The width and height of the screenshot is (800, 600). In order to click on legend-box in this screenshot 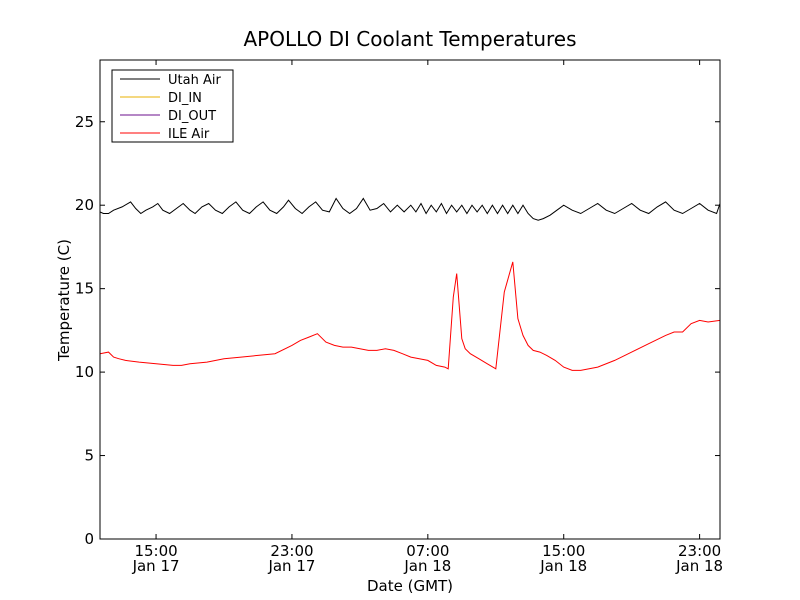, I will do `click(172, 106)`.